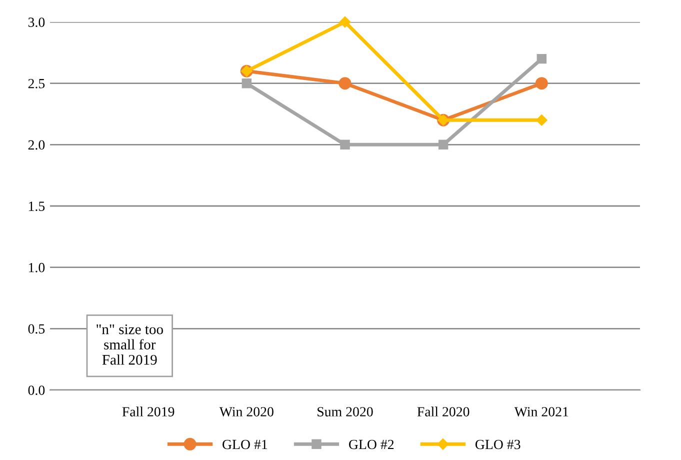 The image size is (681, 460). Describe the element at coordinates (36, 391) in the screenshot. I see `y-tick-label: 0.0` at that location.